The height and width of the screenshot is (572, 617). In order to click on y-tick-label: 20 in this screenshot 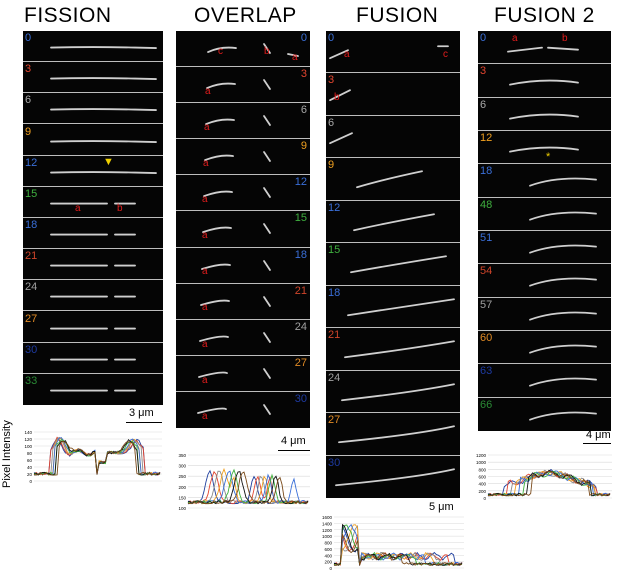, I will do `click(30, 474)`.